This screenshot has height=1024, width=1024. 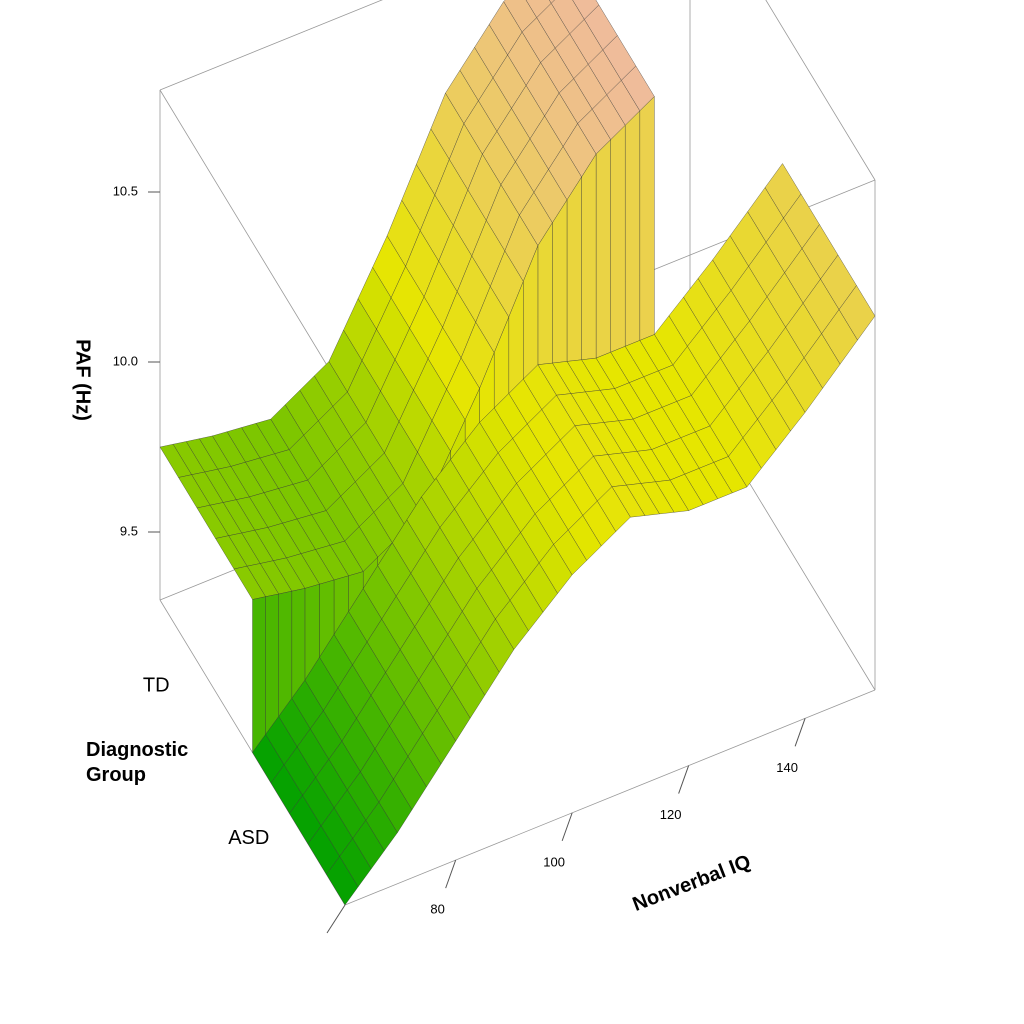 What do you see at coordinates (787, 767) in the screenshot?
I see `x-tick-label: 140` at bounding box center [787, 767].